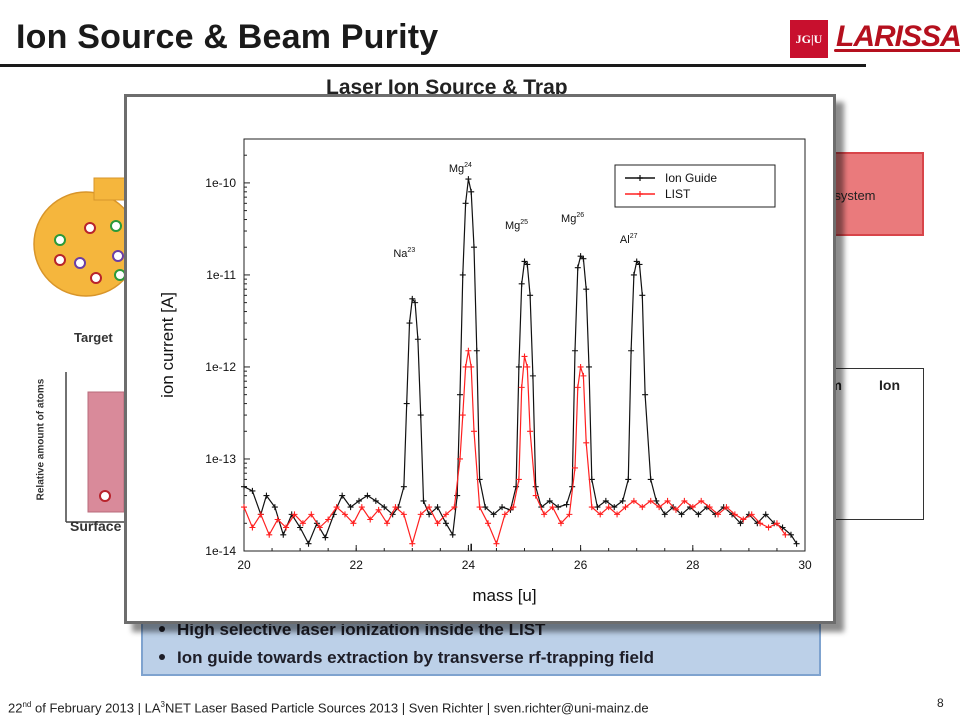 The height and width of the screenshot is (720, 960). Describe the element at coordinates (96, 708) in the screenshot. I see `footer-text-1: of February 2013 | LA` at that location.